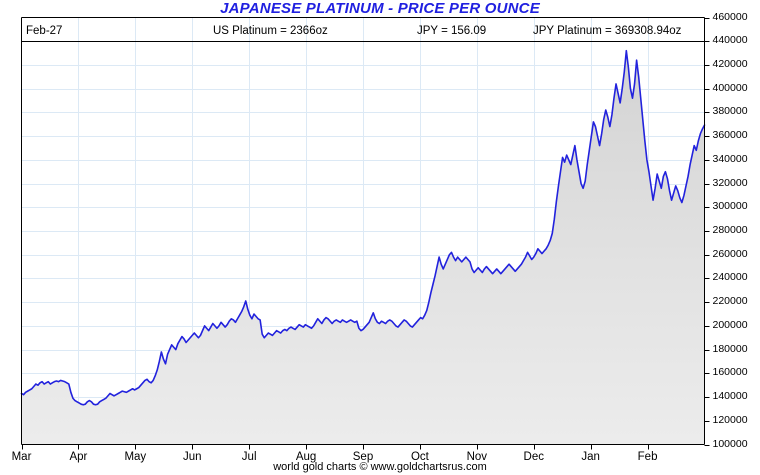 Image resolution: width=760 pixels, height=475 pixels. What do you see at coordinates (730, 63) in the screenshot?
I see `y-axis-tick-label: 420000` at bounding box center [730, 63].